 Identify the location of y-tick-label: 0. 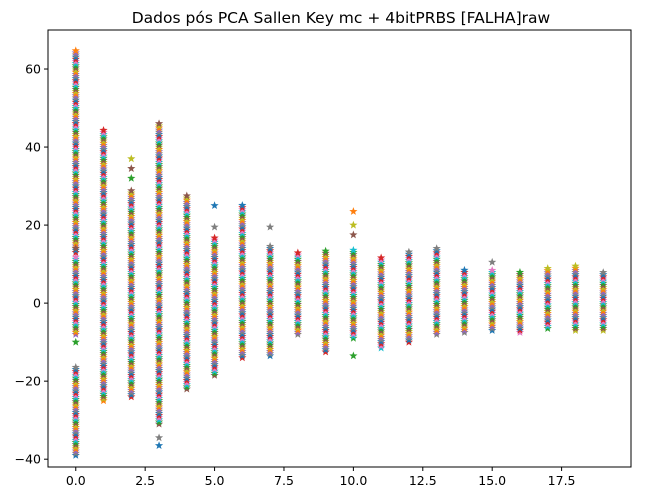
(37, 303).